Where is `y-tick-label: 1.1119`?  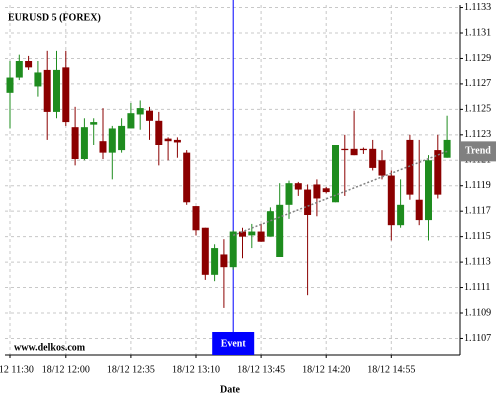
y-tick-label: 1.1119 is located at coordinates (477, 185).